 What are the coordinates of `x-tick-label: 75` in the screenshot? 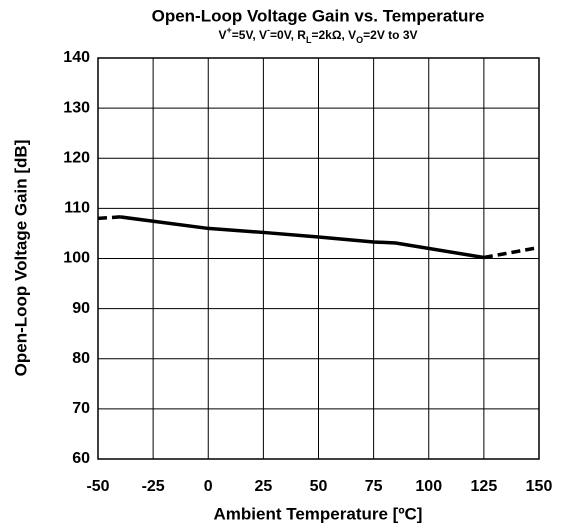 It's located at (374, 486).